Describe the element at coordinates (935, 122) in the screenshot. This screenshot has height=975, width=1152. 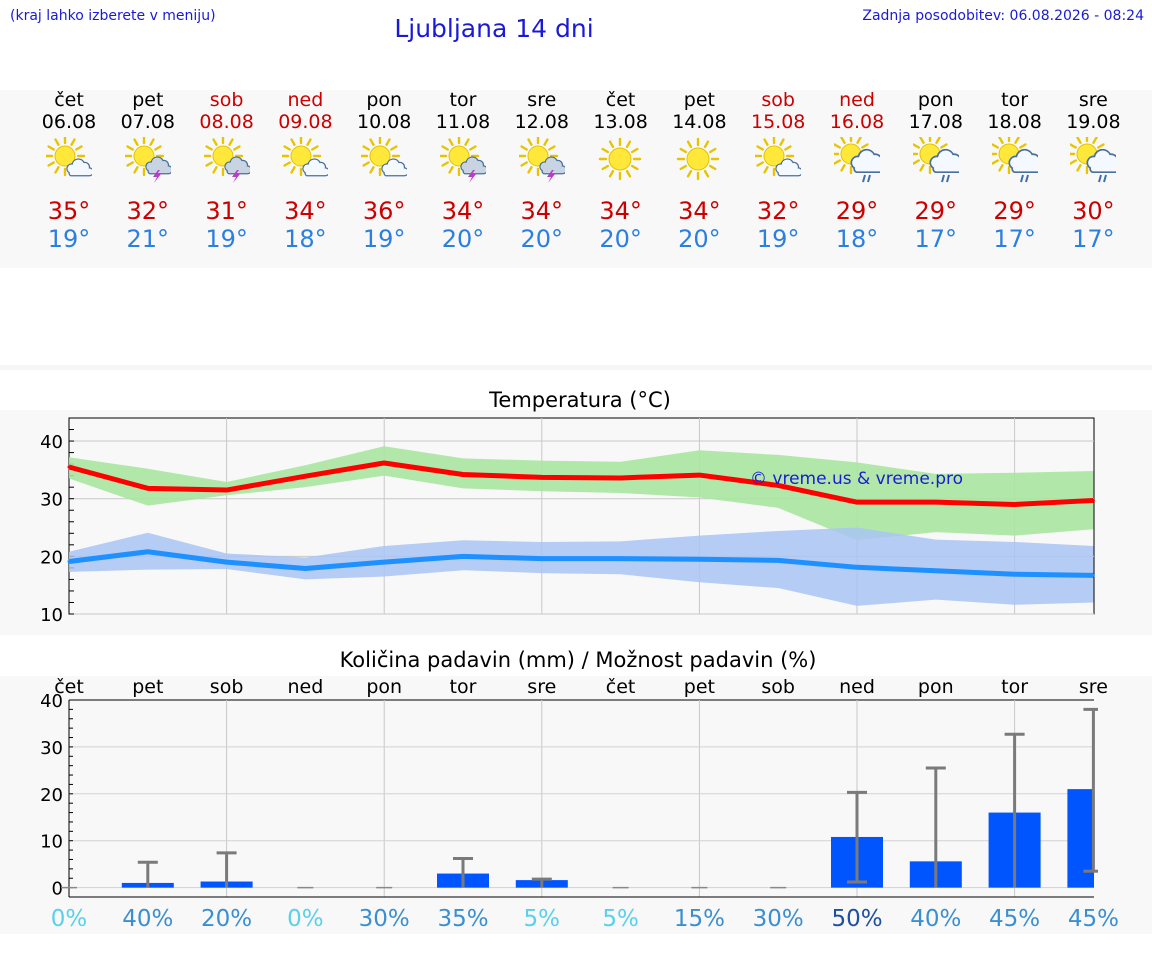
I see `day-date: 17.08` at that location.